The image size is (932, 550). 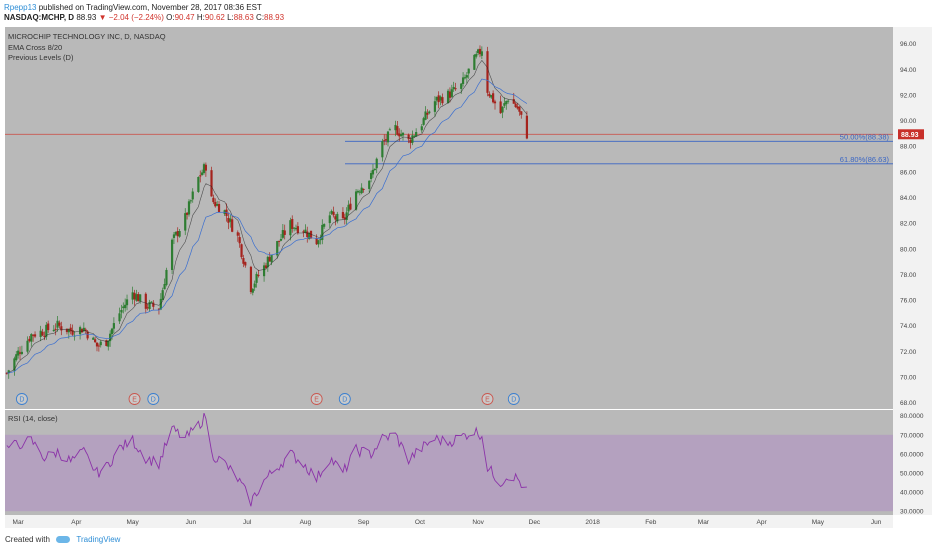 I want to click on rsi-series, so click(x=266, y=459).